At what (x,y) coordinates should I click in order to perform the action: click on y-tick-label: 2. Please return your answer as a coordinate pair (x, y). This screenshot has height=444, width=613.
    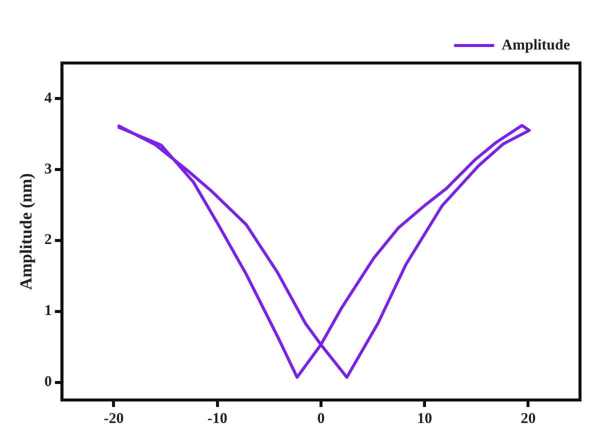
    Looking at the image, I should click on (48, 240).